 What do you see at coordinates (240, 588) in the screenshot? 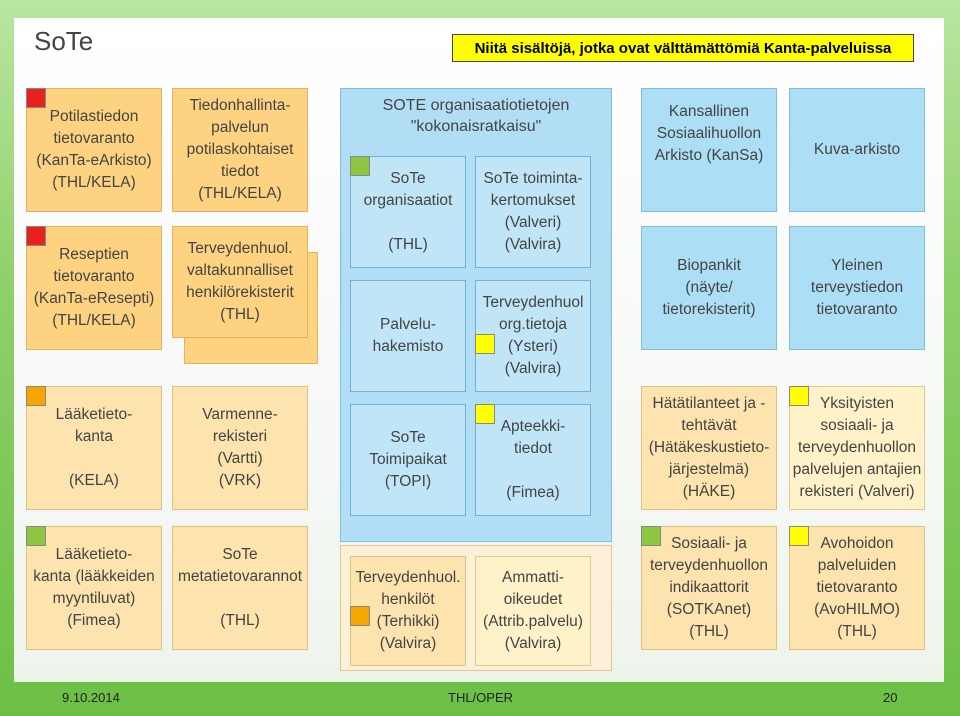
I see `box-sote-metatietovarannot: SoTe metatietovarannot (THL)` at bounding box center [240, 588].